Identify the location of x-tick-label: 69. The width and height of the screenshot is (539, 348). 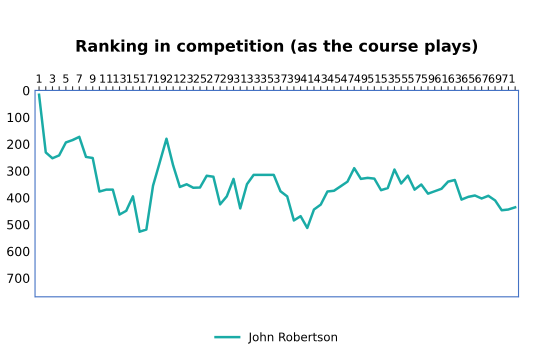
(495, 78).